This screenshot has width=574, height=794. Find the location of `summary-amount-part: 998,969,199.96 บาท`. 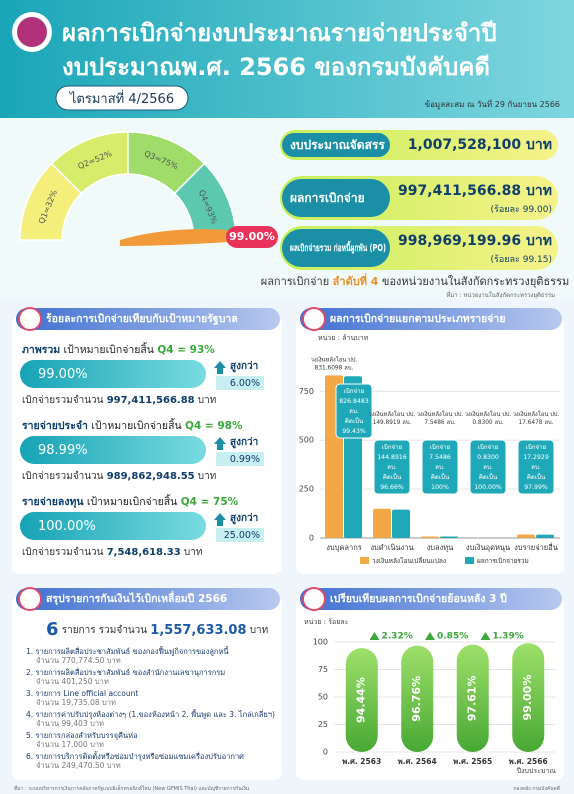

summary-amount-part: 998,969,199.96 บาท is located at coordinates (475, 241).